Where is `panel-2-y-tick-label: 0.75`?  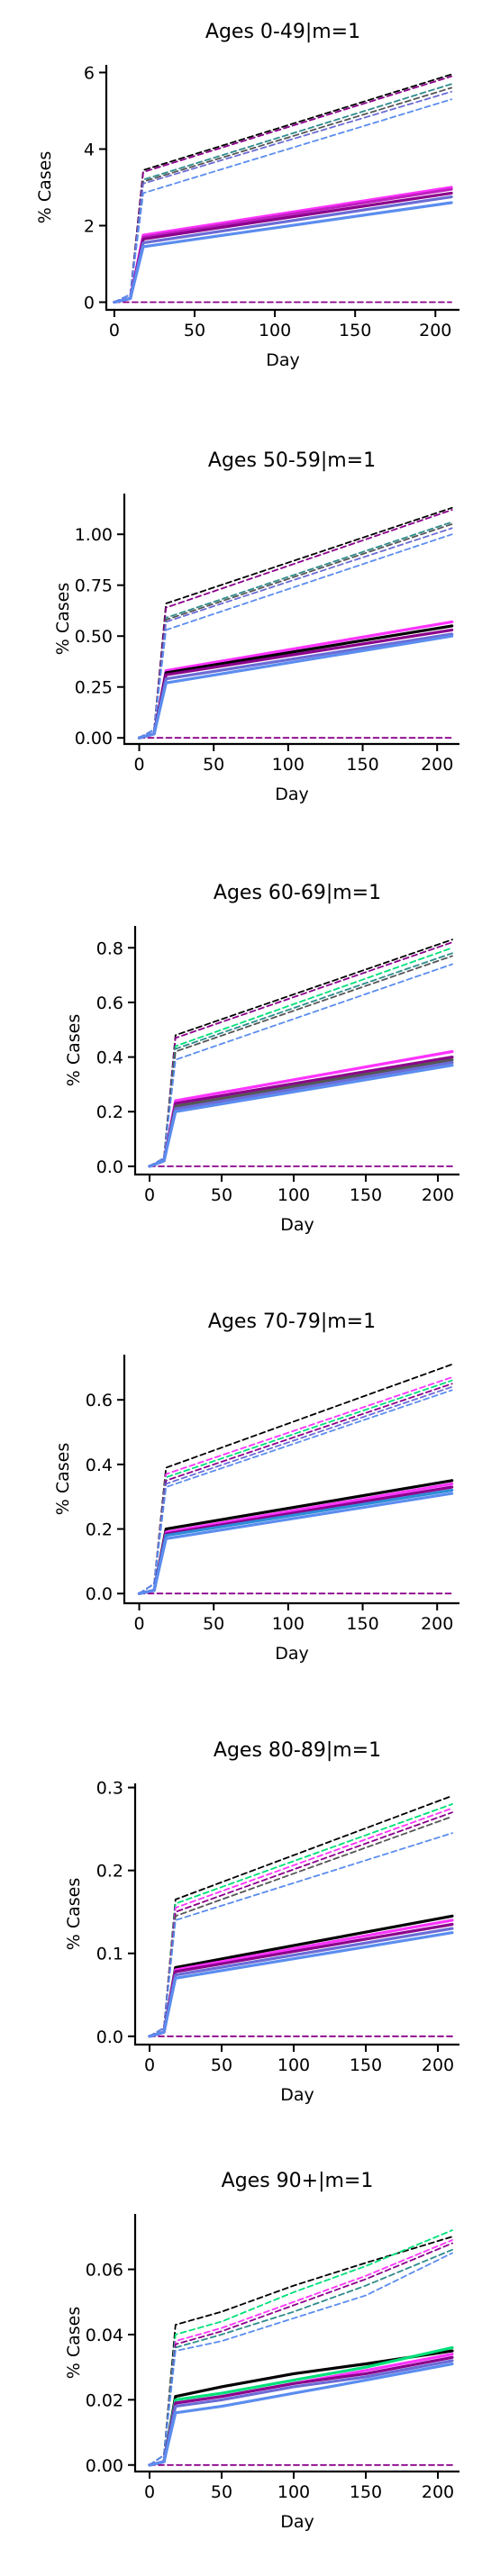
panel-2-y-tick-label: 0.75 is located at coordinates (94, 586).